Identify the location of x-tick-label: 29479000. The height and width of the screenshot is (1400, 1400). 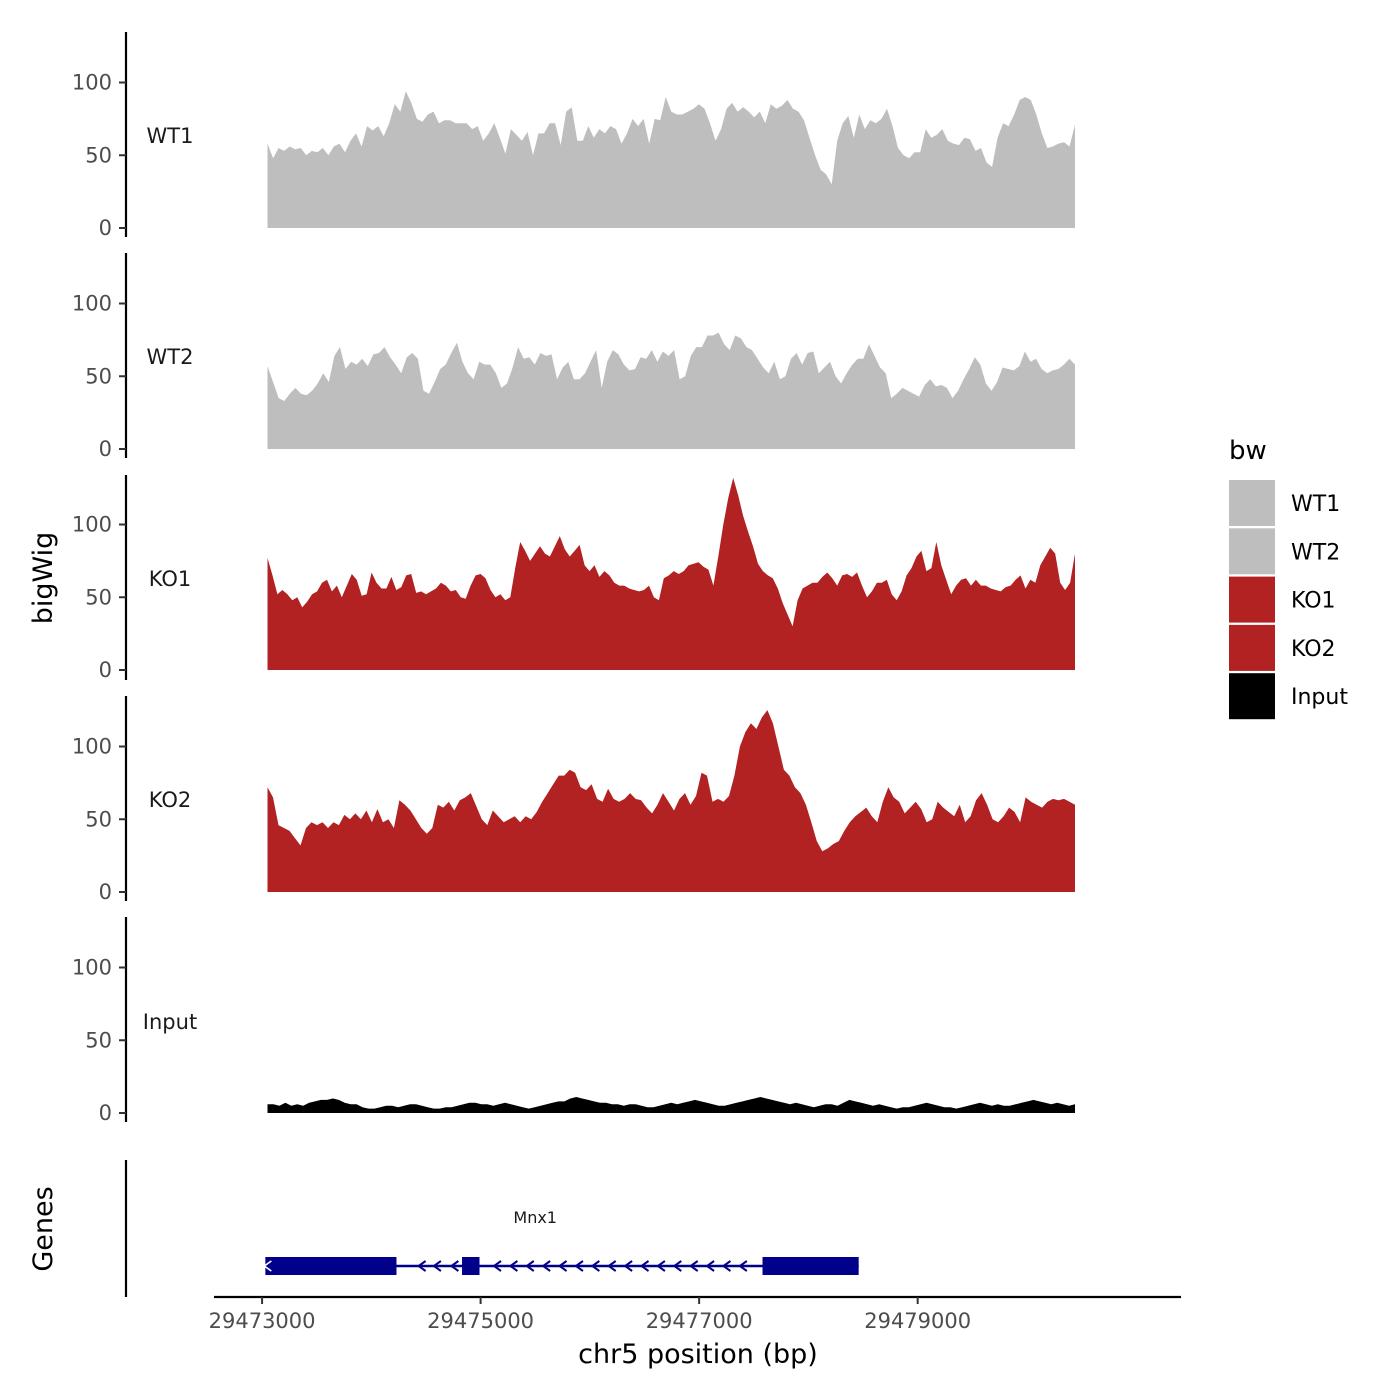
(917, 1321).